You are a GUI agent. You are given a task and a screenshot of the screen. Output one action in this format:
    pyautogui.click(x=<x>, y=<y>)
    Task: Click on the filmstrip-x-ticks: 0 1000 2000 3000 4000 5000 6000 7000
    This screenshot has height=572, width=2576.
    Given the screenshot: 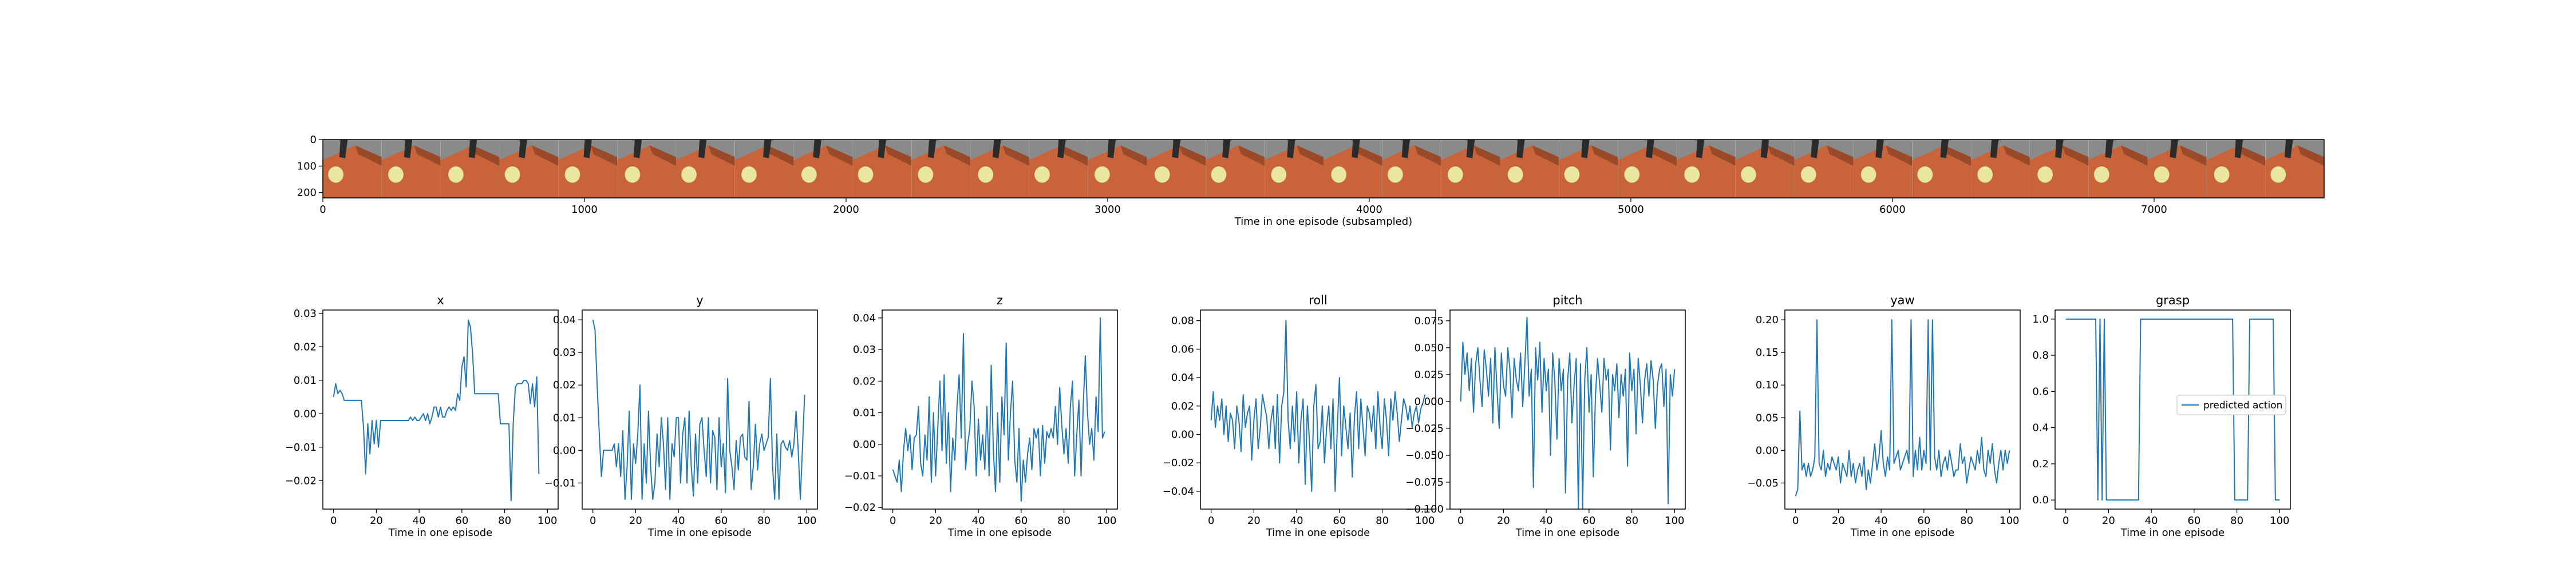 What is the action you would take?
    pyautogui.click(x=1243, y=207)
    